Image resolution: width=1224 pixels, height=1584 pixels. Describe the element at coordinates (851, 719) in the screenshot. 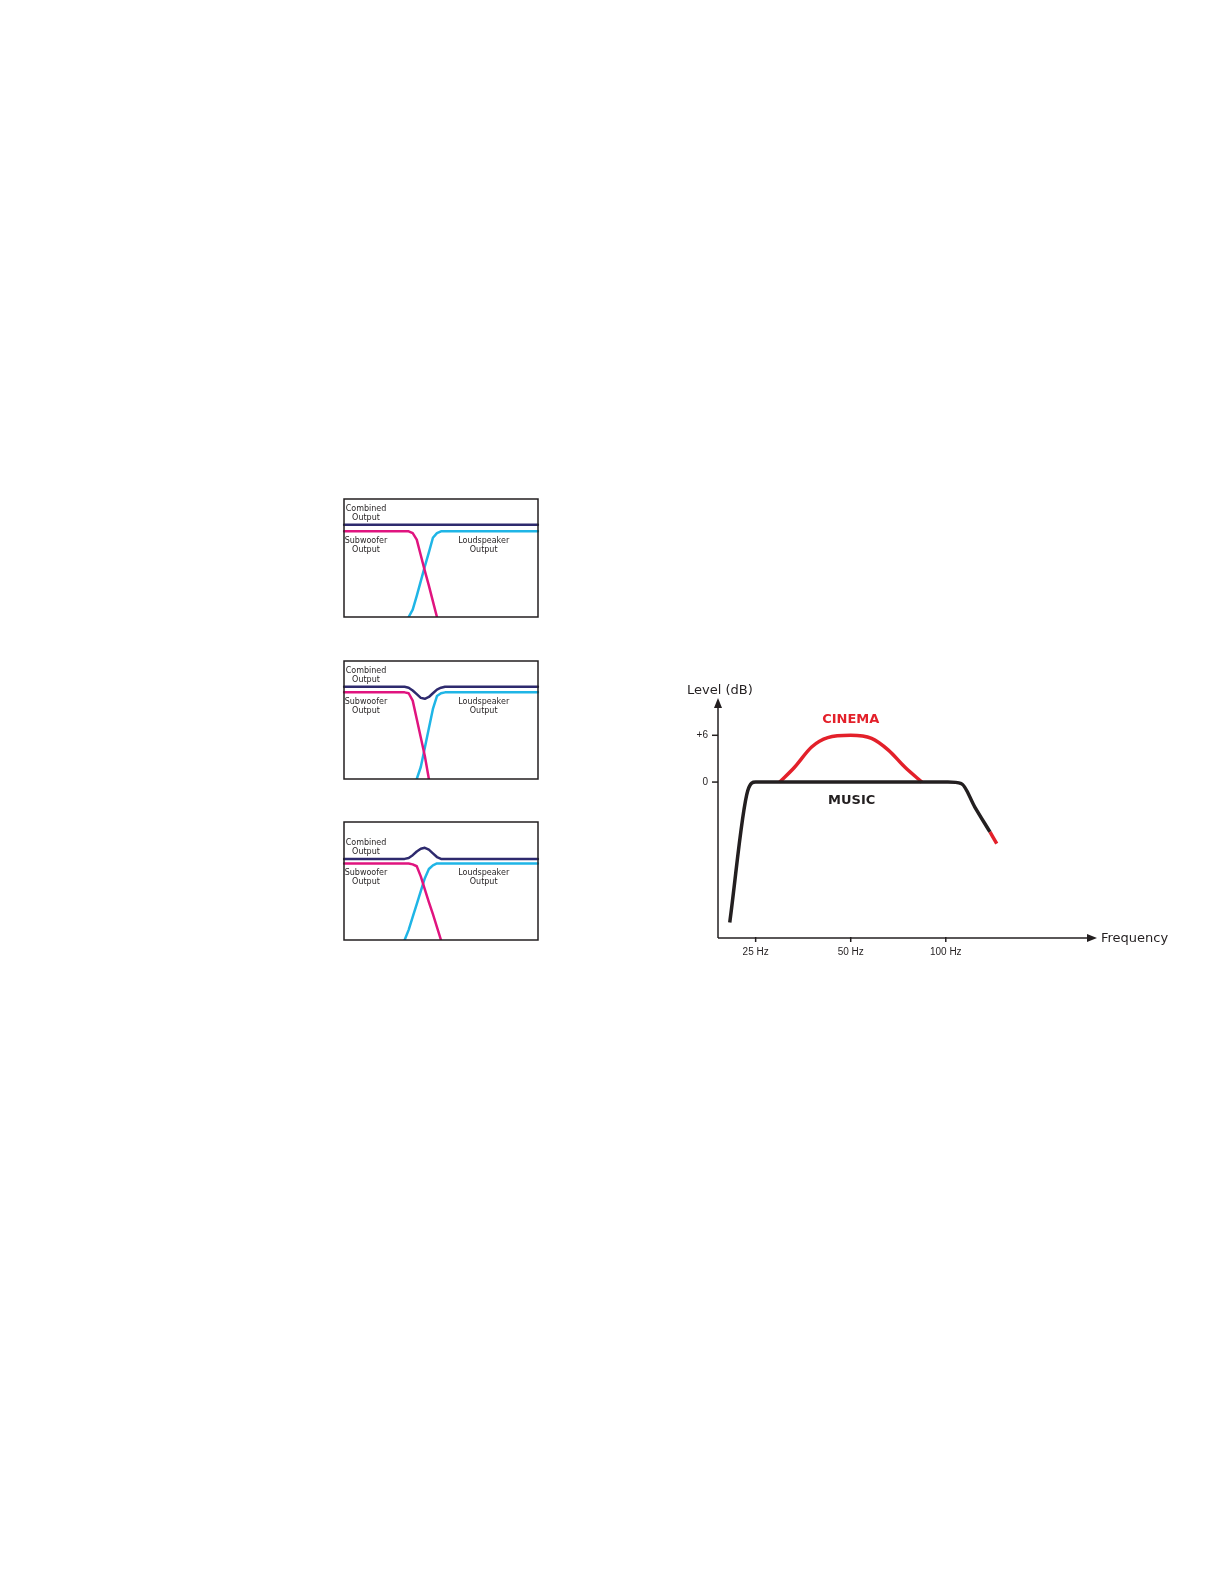

I see `series-label: CINEMA` at that location.